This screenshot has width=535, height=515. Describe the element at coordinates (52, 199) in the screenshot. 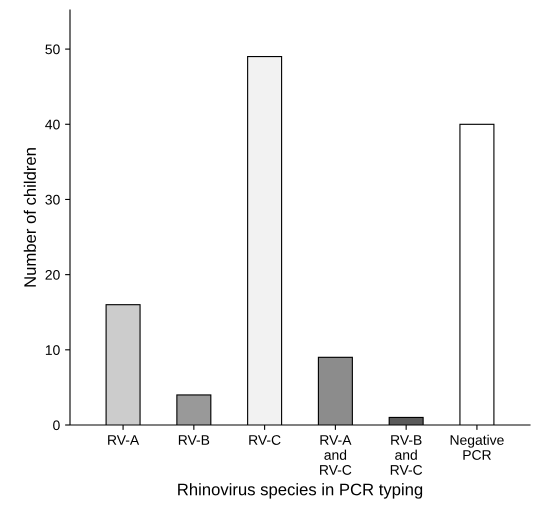

I see `y-tick-label: 30` at that location.